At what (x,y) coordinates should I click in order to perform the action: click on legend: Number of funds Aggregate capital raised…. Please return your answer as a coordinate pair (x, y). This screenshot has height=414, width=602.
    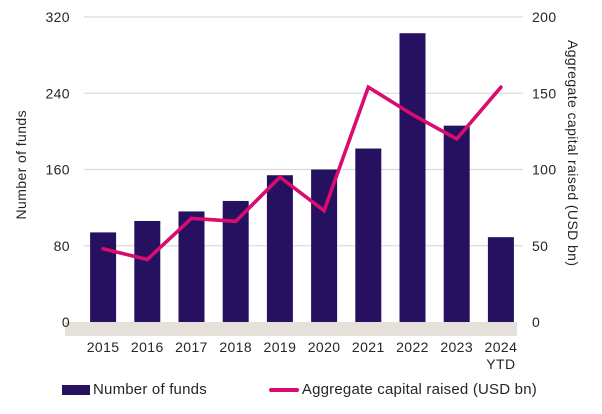
    Looking at the image, I should click on (299, 389).